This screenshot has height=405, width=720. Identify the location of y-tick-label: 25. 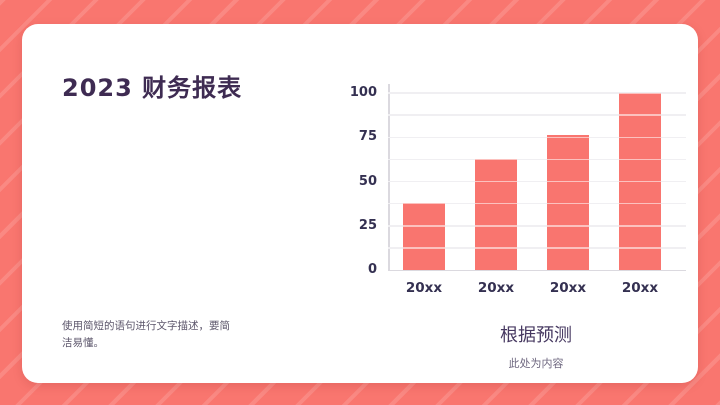
(367, 225).